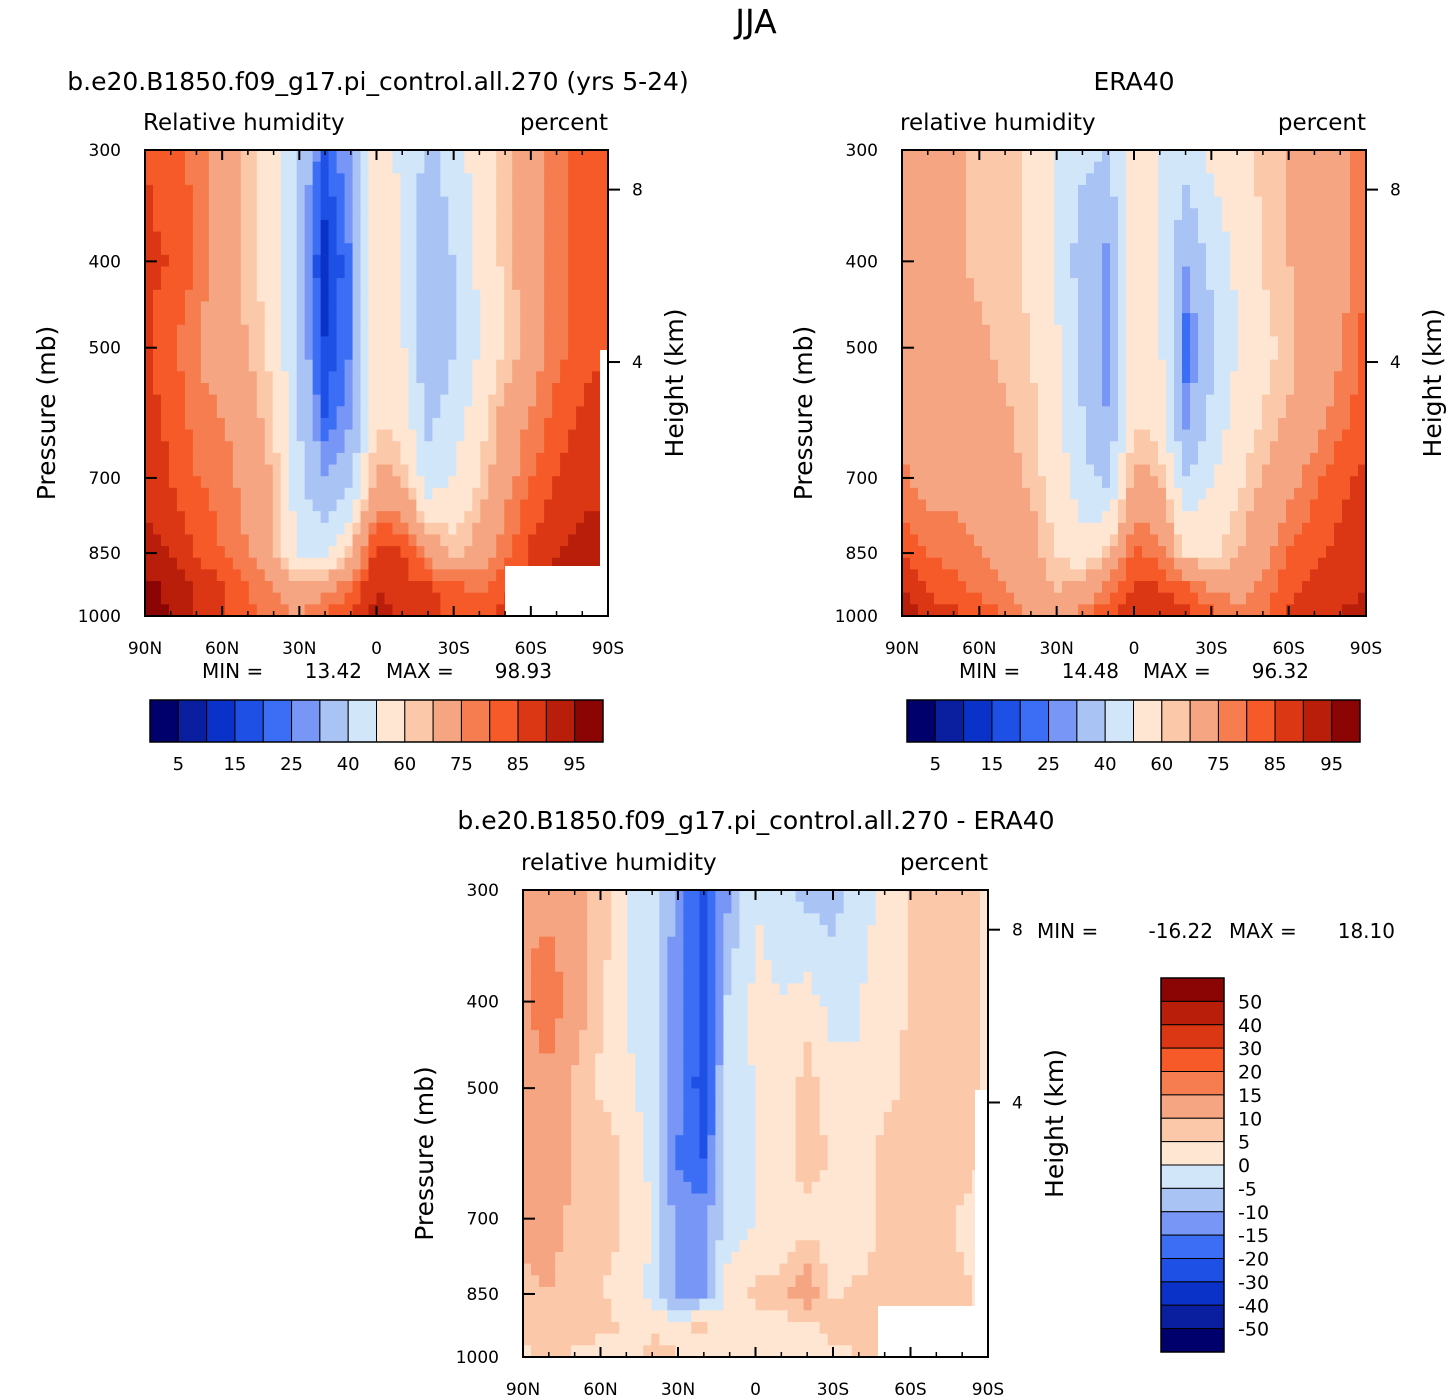 The image size is (1450, 1400). I want to click on x-tick-label: 60S, so click(1288, 649).